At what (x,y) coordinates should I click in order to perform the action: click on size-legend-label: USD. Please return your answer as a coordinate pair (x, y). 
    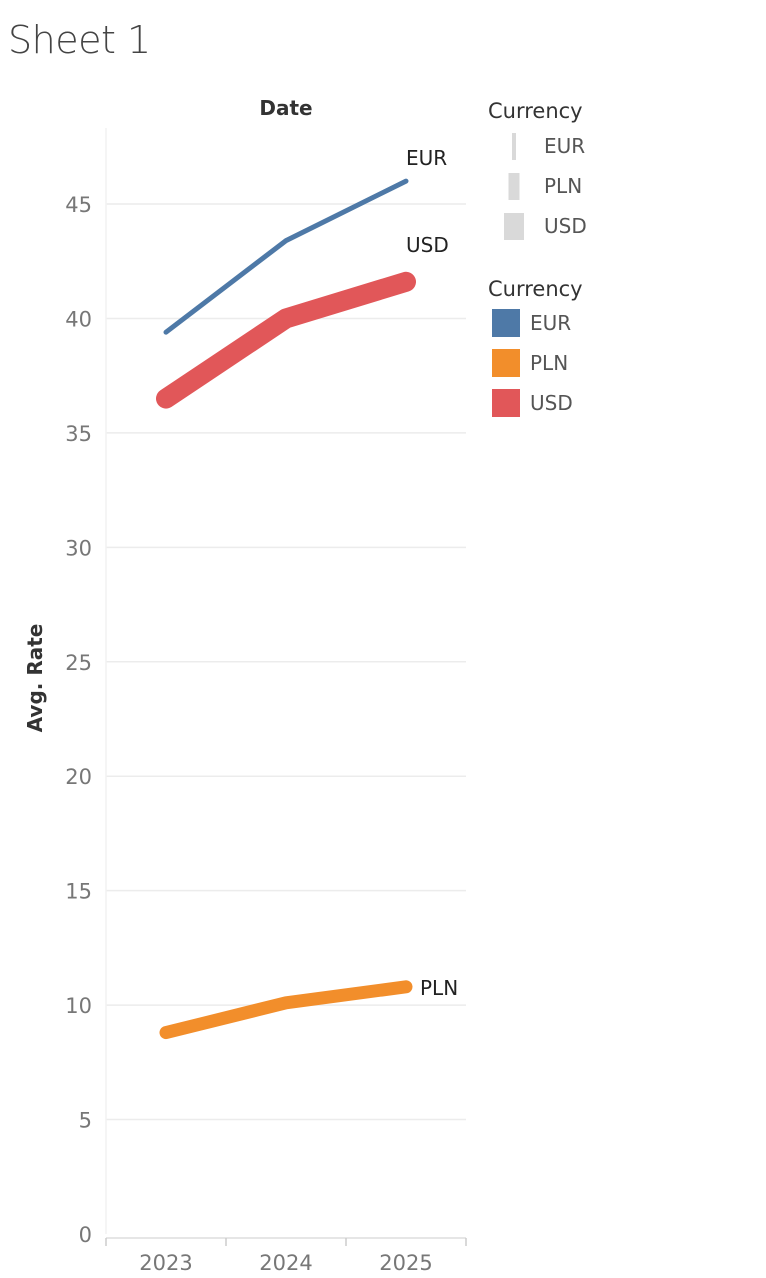
    Looking at the image, I should click on (565, 226).